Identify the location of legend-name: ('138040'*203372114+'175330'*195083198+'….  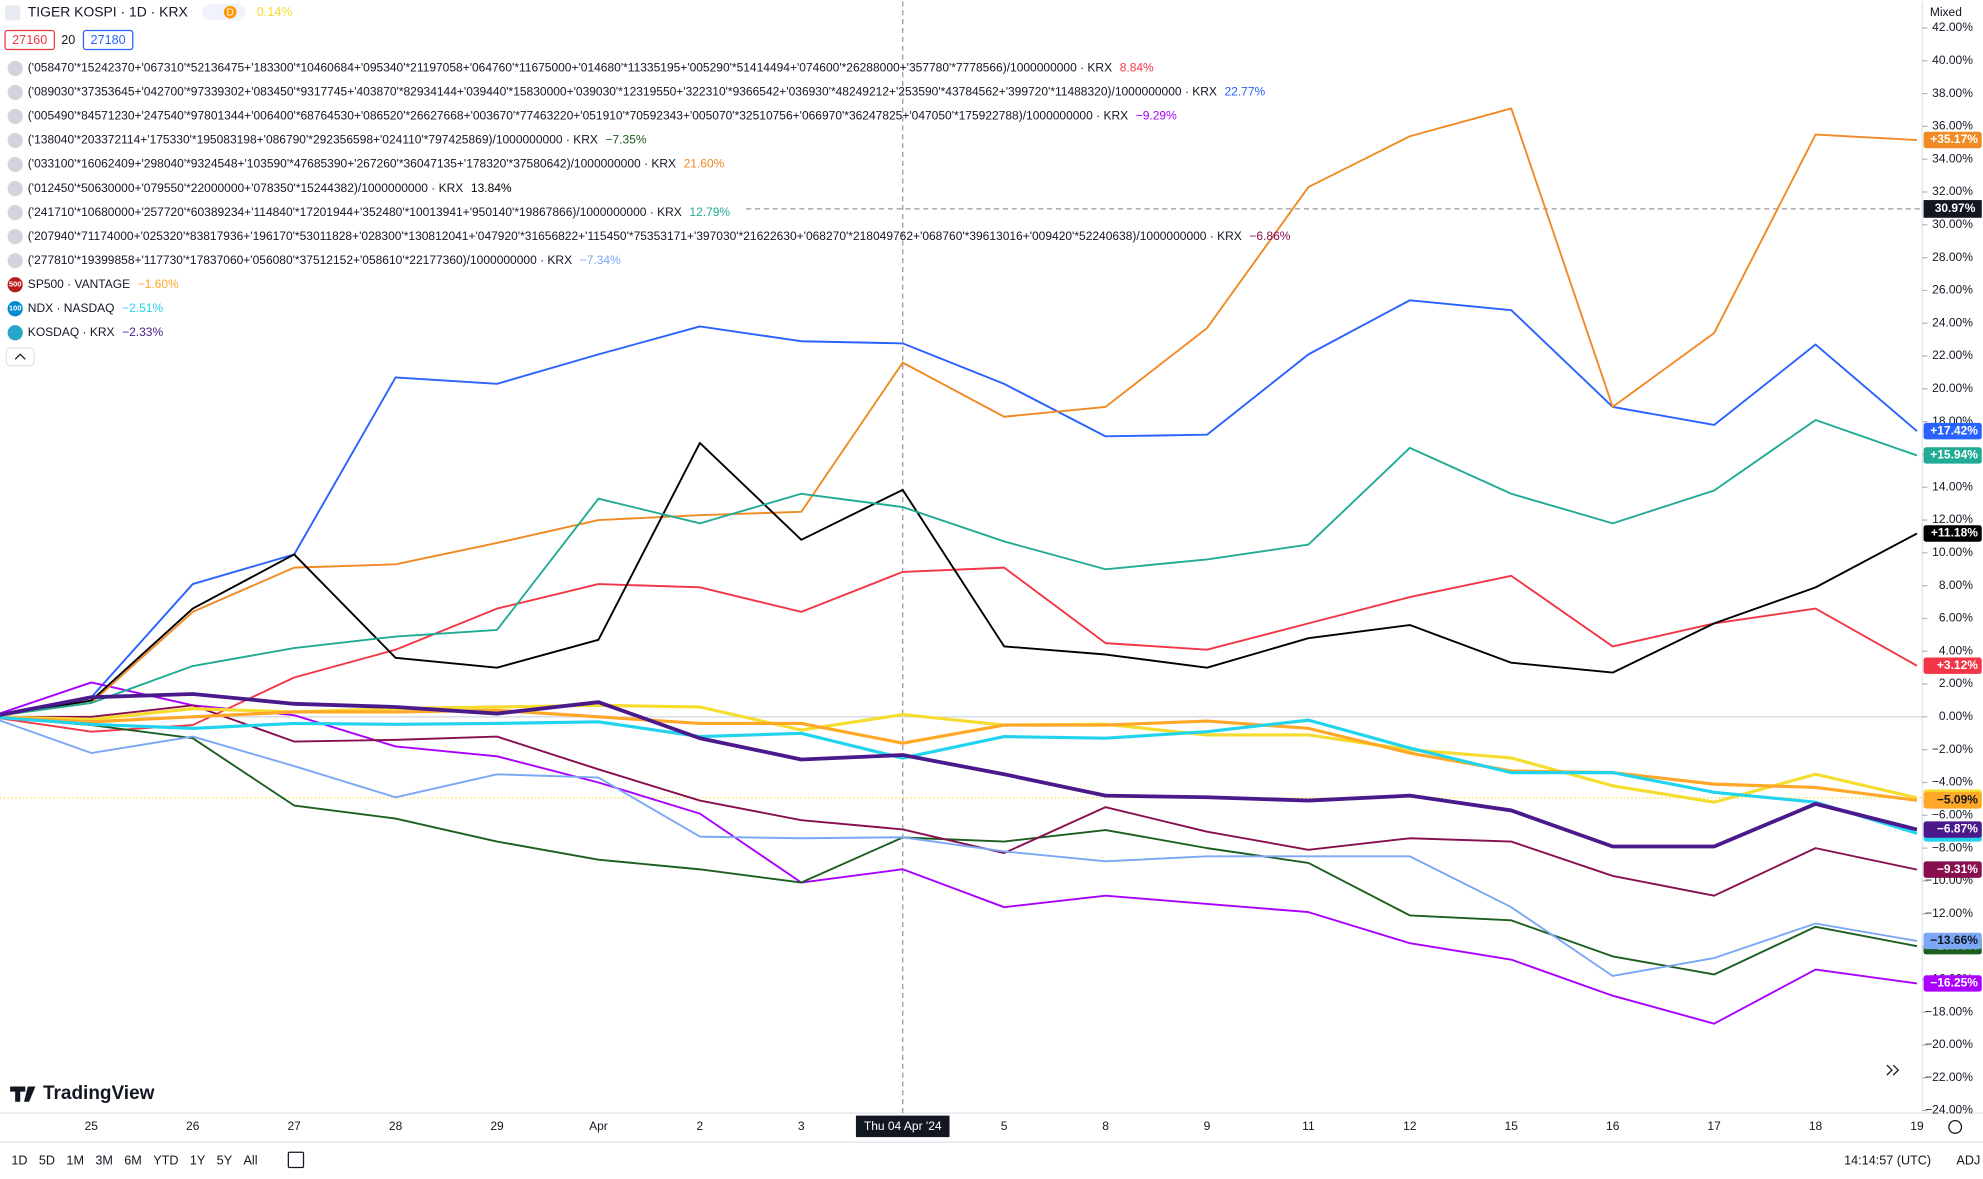
(313, 140).